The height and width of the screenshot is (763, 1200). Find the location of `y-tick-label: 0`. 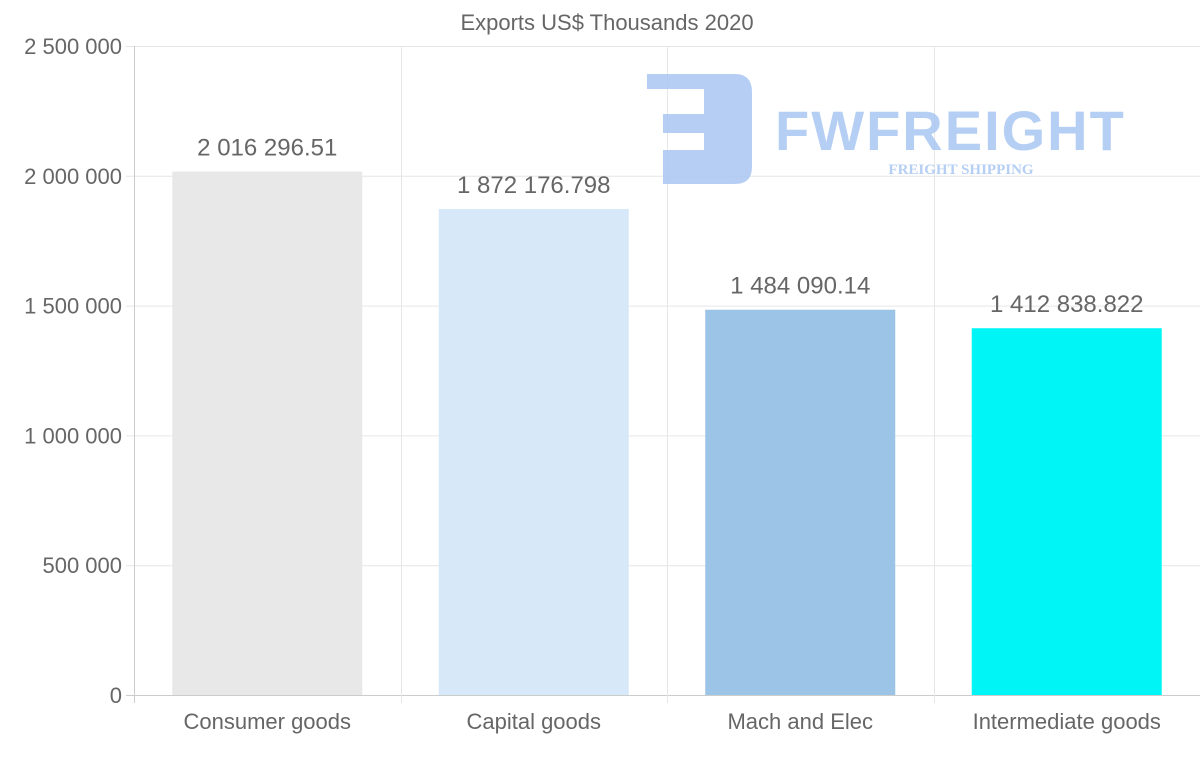

y-tick-label: 0 is located at coordinates (116, 695).